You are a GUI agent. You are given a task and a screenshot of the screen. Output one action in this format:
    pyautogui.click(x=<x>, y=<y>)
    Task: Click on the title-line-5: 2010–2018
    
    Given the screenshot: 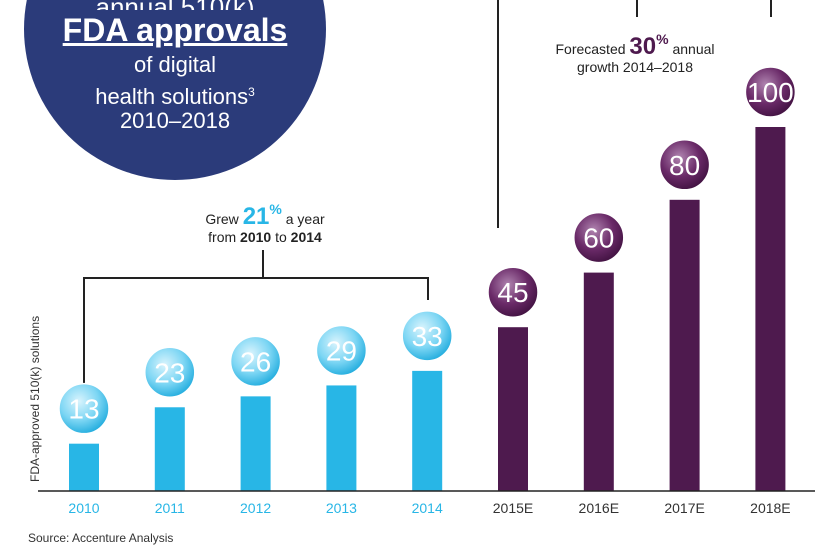 What is the action you would take?
    pyautogui.click(x=175, y=120)
    